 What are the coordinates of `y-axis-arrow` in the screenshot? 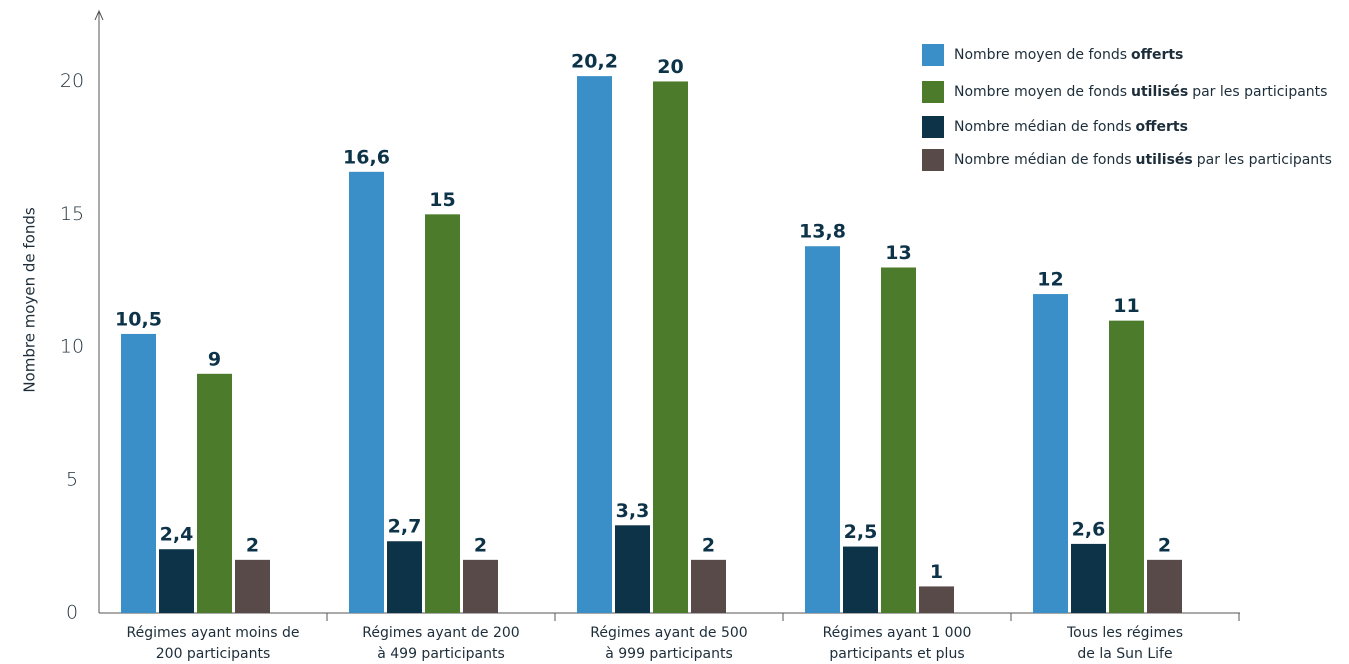 It's located at (99, 15).